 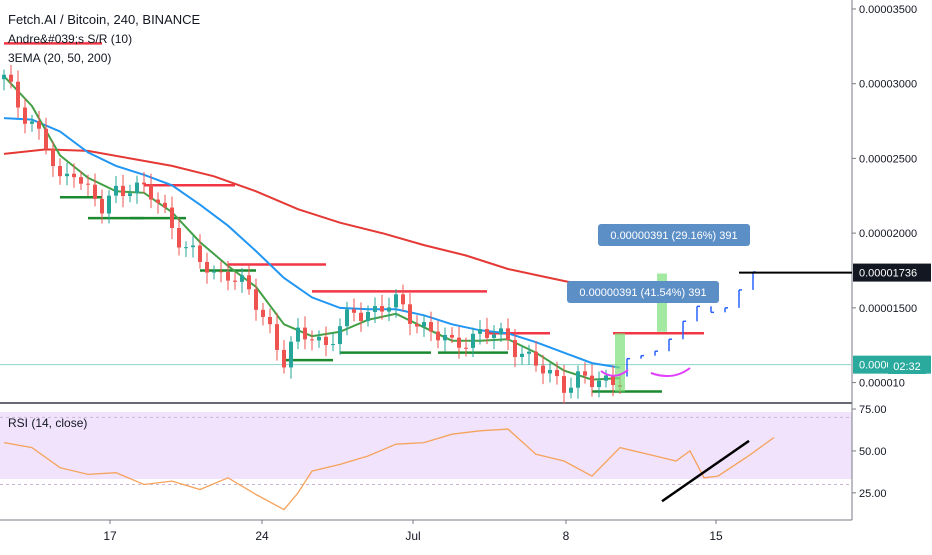 I want to click on time-tick-label: 17, so click(x=110, y=536).